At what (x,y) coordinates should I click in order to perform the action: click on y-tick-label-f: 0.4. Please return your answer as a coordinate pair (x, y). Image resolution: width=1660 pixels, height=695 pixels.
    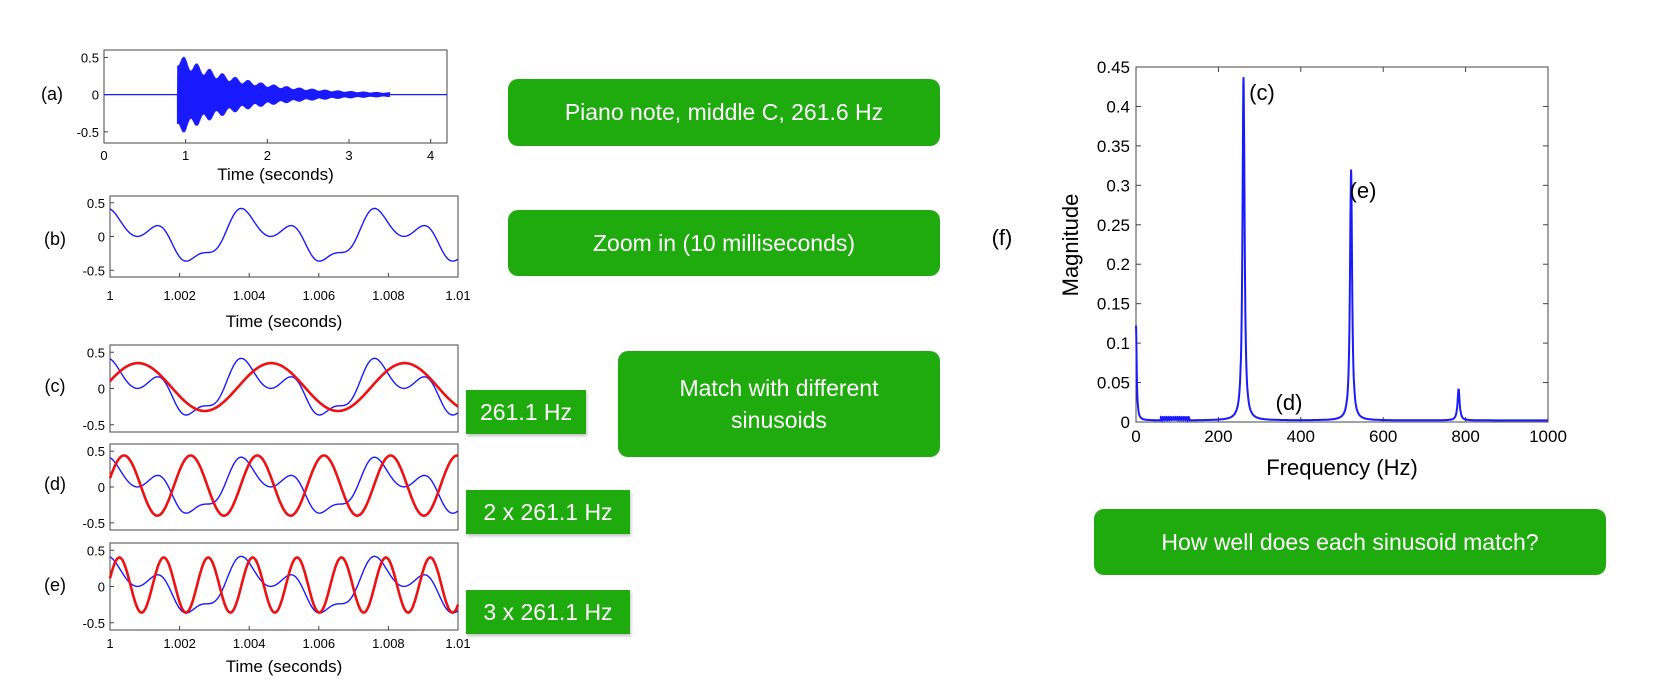
    Looking at the image, I should click on (1118, 106).